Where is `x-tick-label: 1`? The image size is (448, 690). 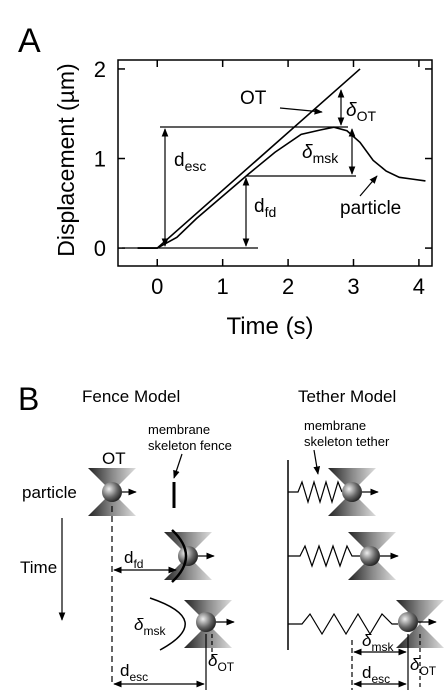 x-tick-label: 1 is located at coordinates (223, 286).